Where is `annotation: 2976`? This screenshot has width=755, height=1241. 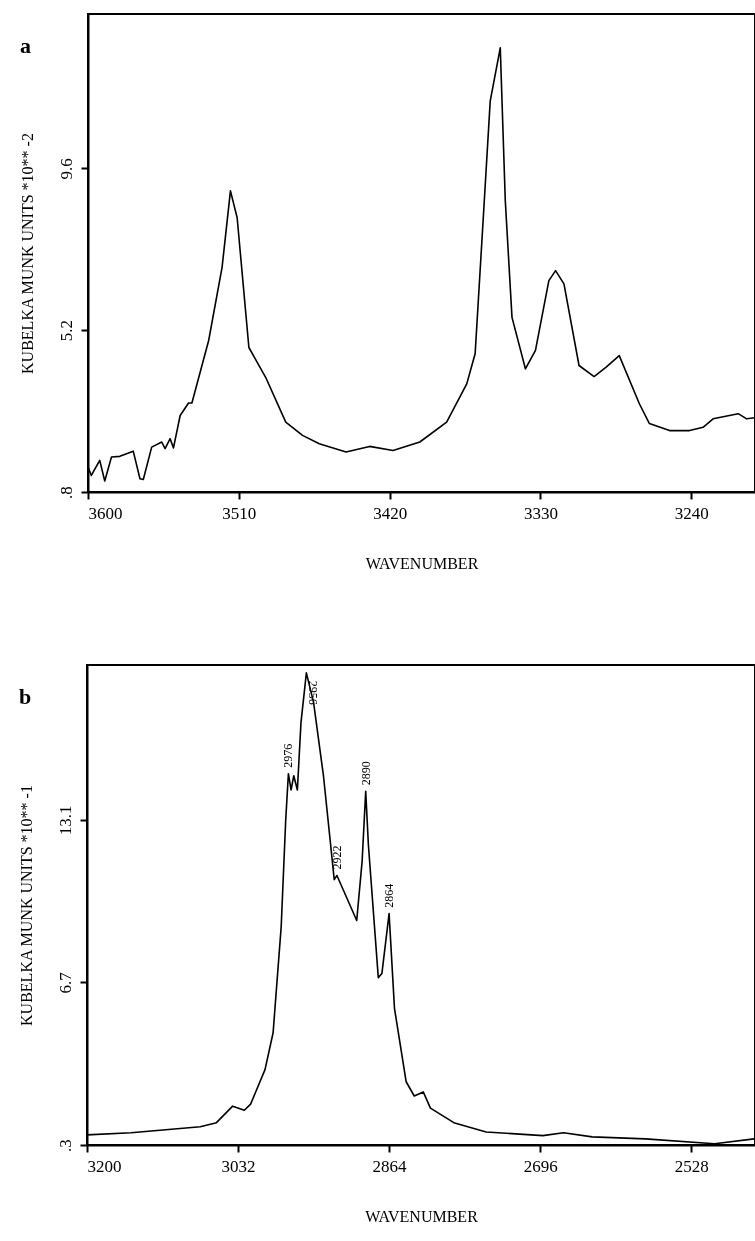
annotation: 2976 is located at coordinates (288, 755).